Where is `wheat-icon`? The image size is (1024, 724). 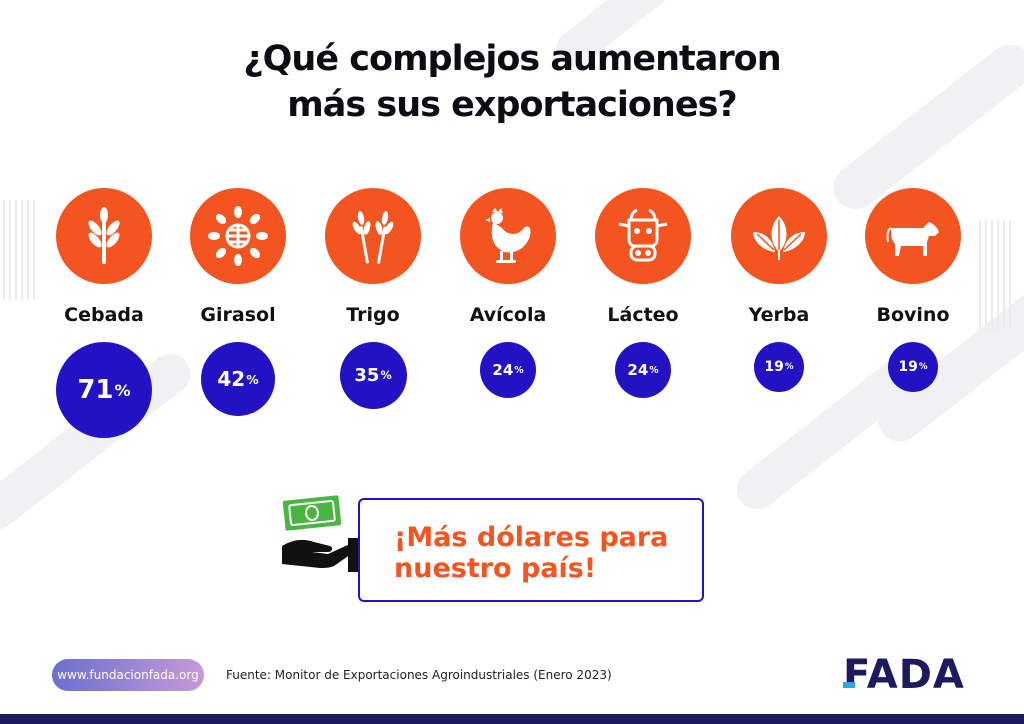
wheat-icon is located at coordinates (373, 237).